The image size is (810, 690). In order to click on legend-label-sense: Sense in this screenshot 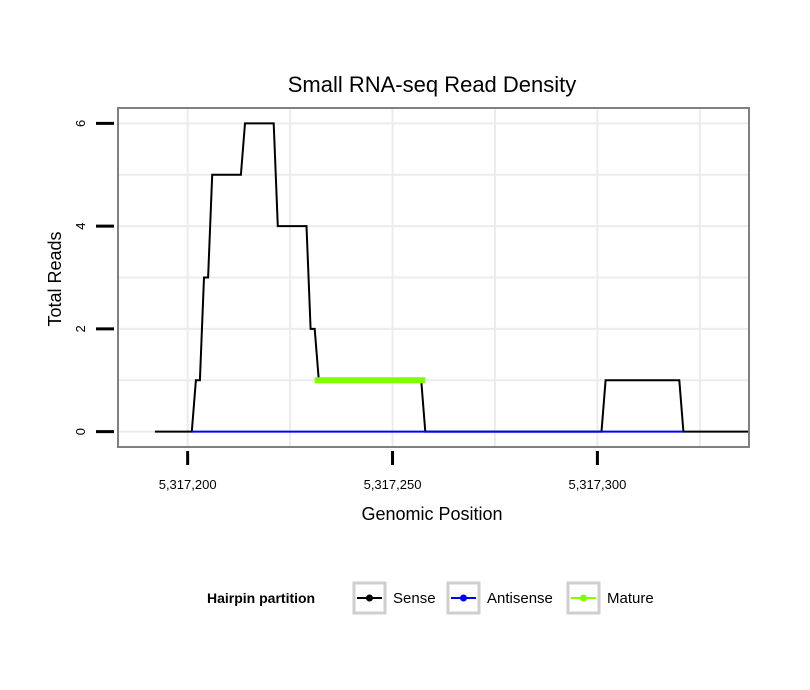, I will do `click(414, 598)`.